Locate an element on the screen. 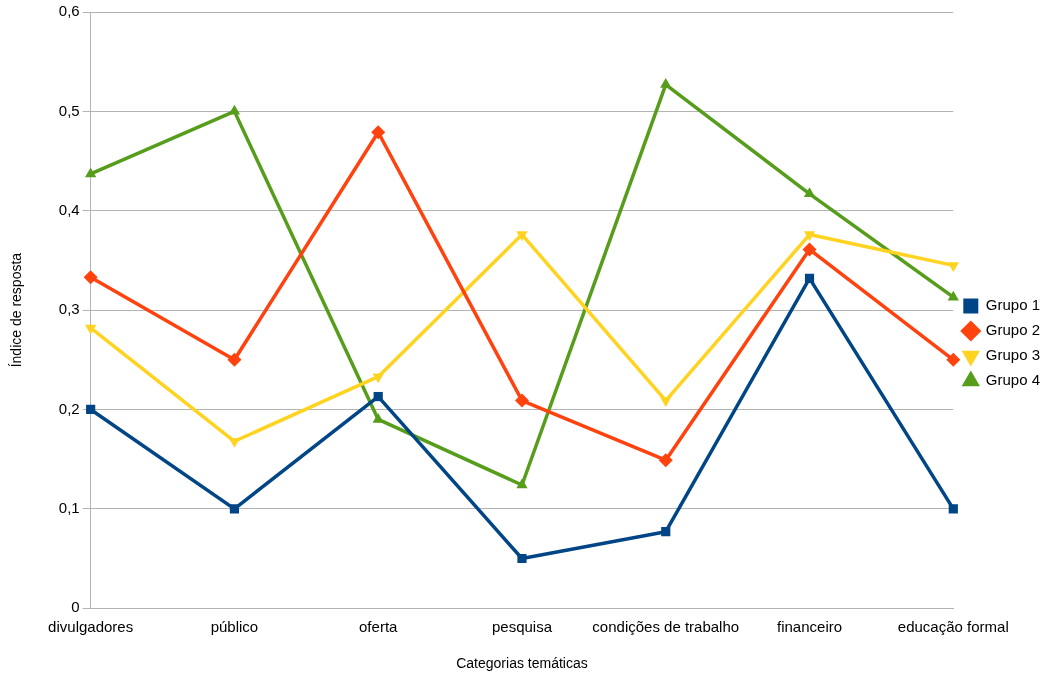 Image resolution: width=1055 pixels, height=682 pixels. y-tick-label: 0 is located at coordinates (75, 607).